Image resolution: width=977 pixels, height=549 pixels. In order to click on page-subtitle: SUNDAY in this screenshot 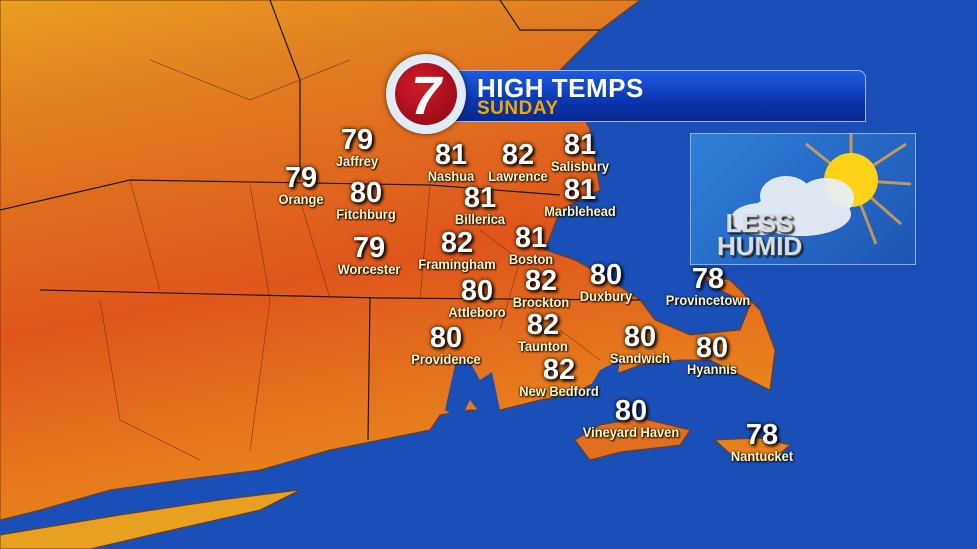, I will do `click(518, 108)`.